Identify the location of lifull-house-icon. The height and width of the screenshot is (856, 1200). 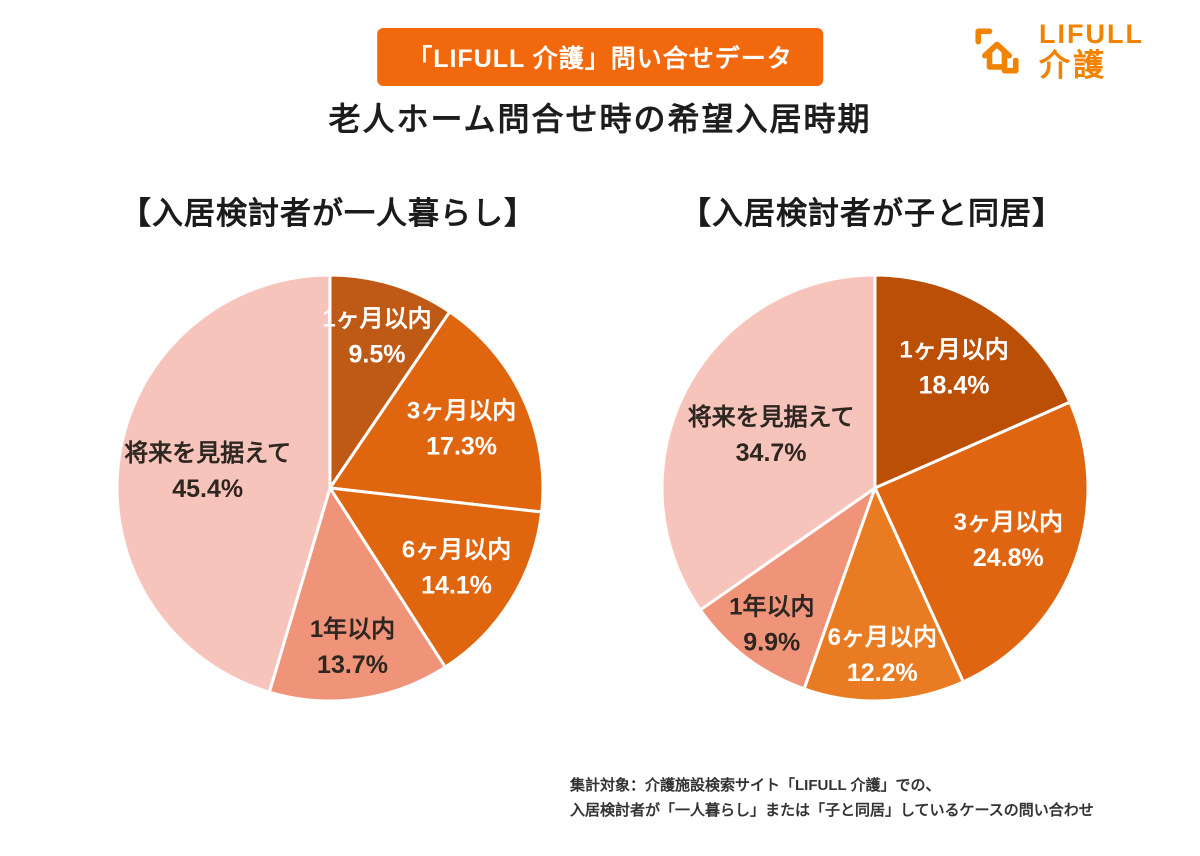
(997, 51).